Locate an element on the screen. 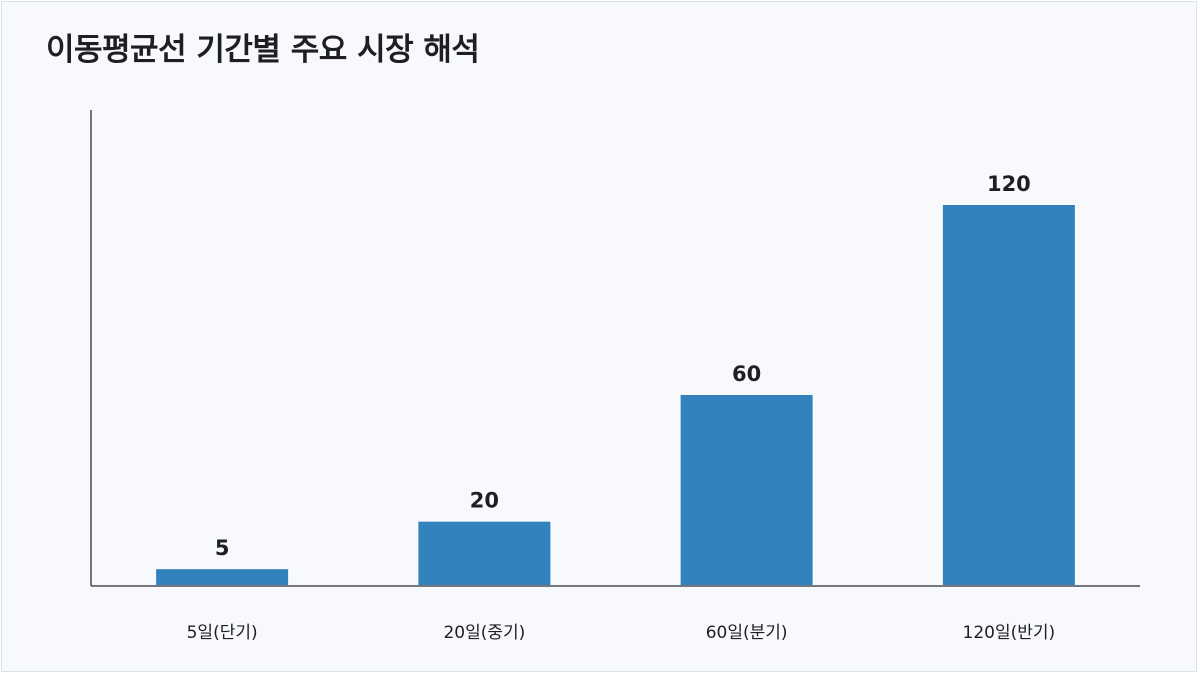  bar-value-label-2: 20 is located at coordinates (484, 501).